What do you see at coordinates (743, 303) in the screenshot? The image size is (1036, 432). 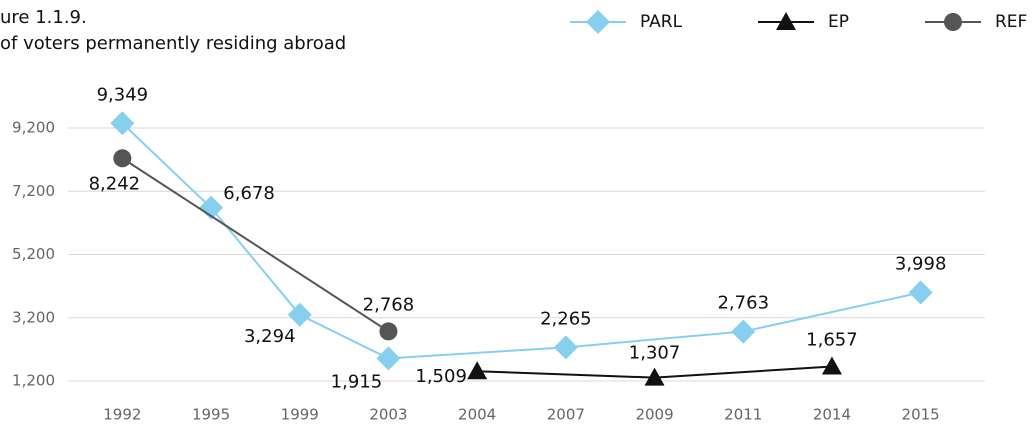 I see `data-label: 2,763` at bounding box center [743, 303].